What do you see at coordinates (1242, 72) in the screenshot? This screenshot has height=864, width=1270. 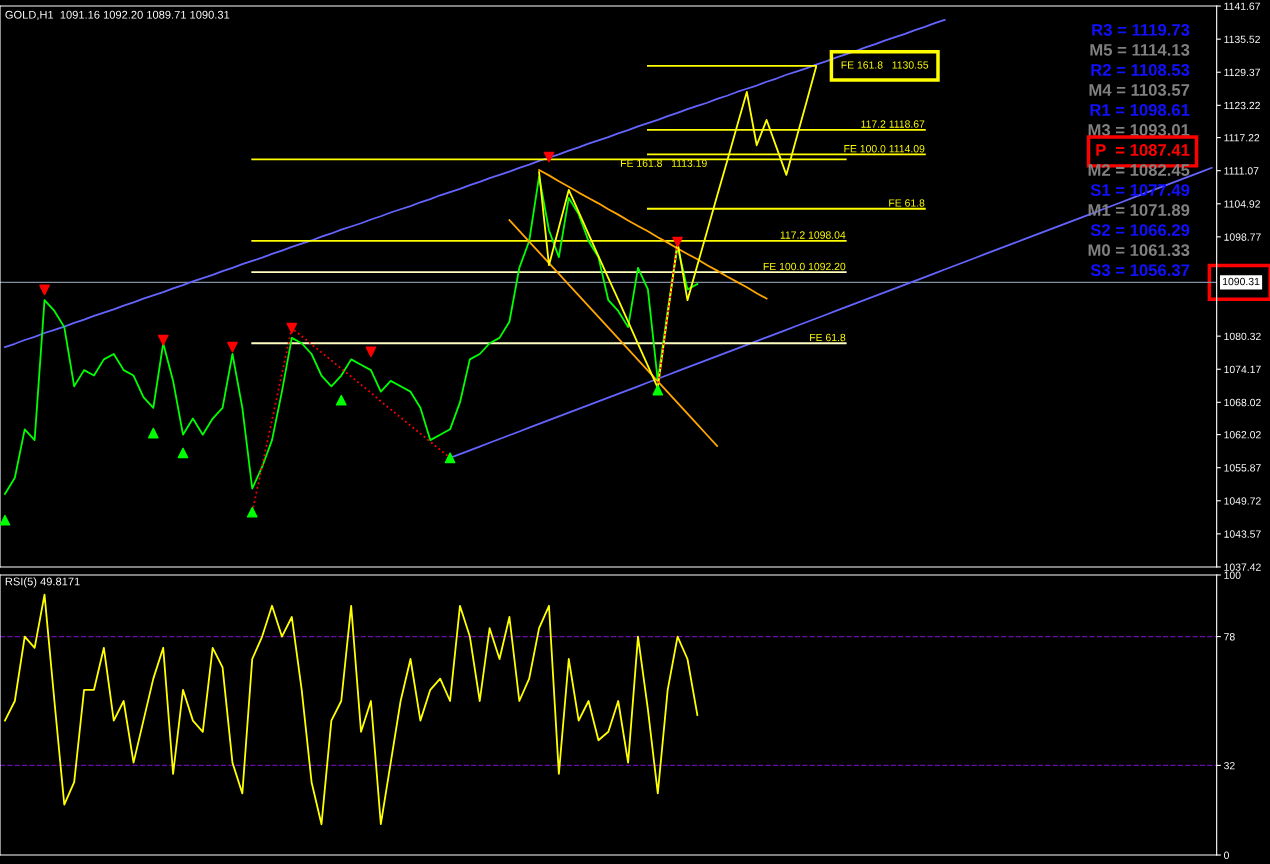 I see `y-tick-label: 1129.37` at bounding box center [1242, 72].